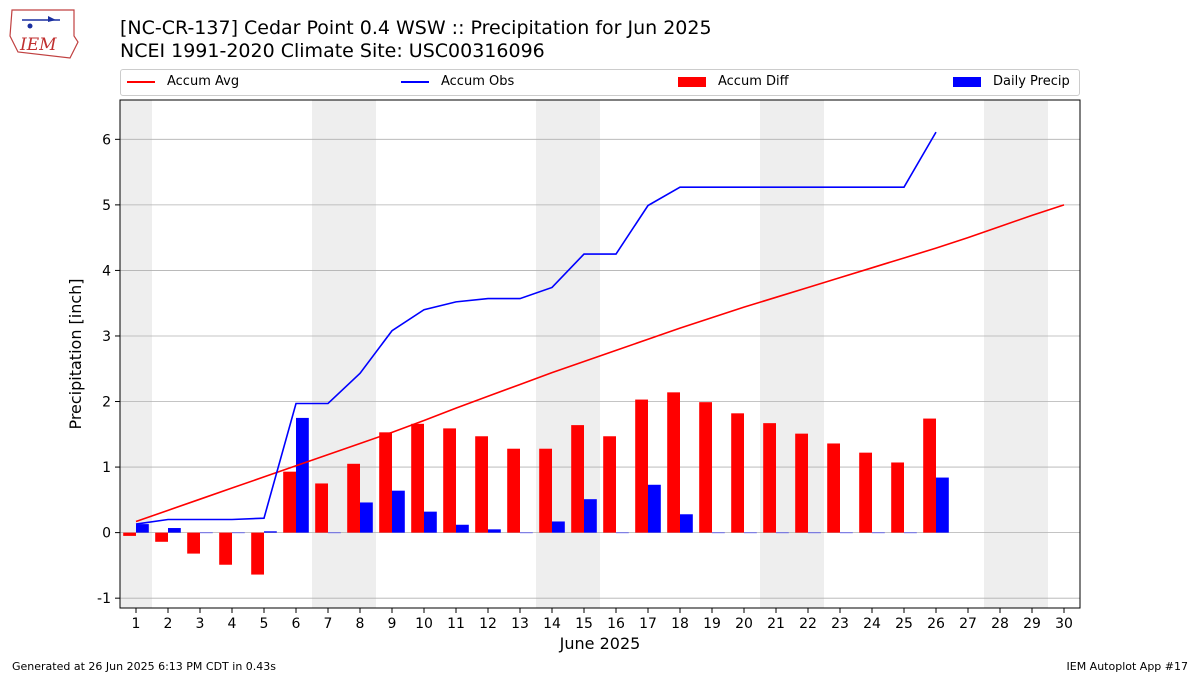 The image size is (1200, 675). Describe the element at coordinates (1032, 624) in the screenshot. I see `x-tick-label: 29` at that location.